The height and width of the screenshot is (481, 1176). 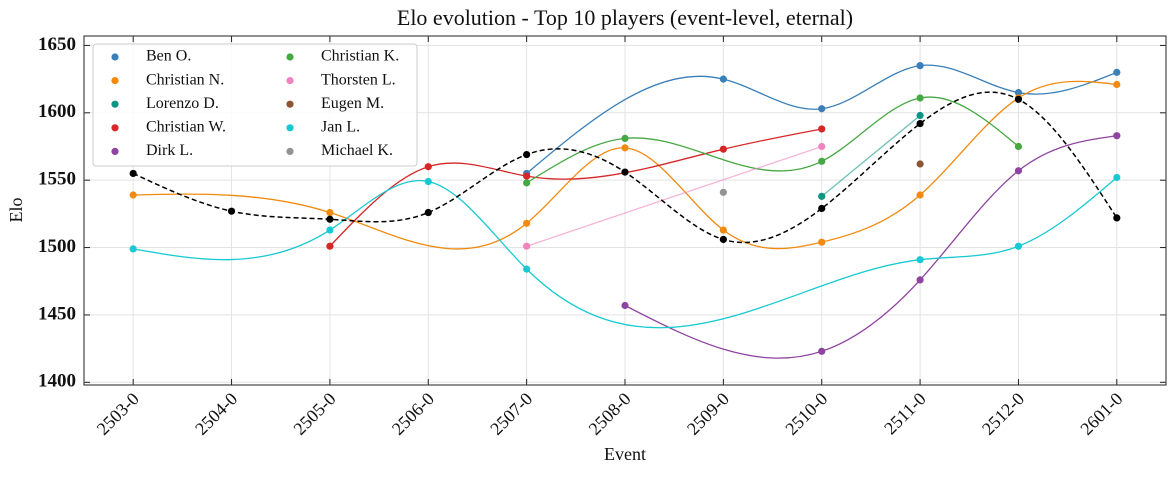 What do you see at coordinates (625, 454) in the screenshot?
I see `x-axis-label: Event` at bounding box center [625, 454].